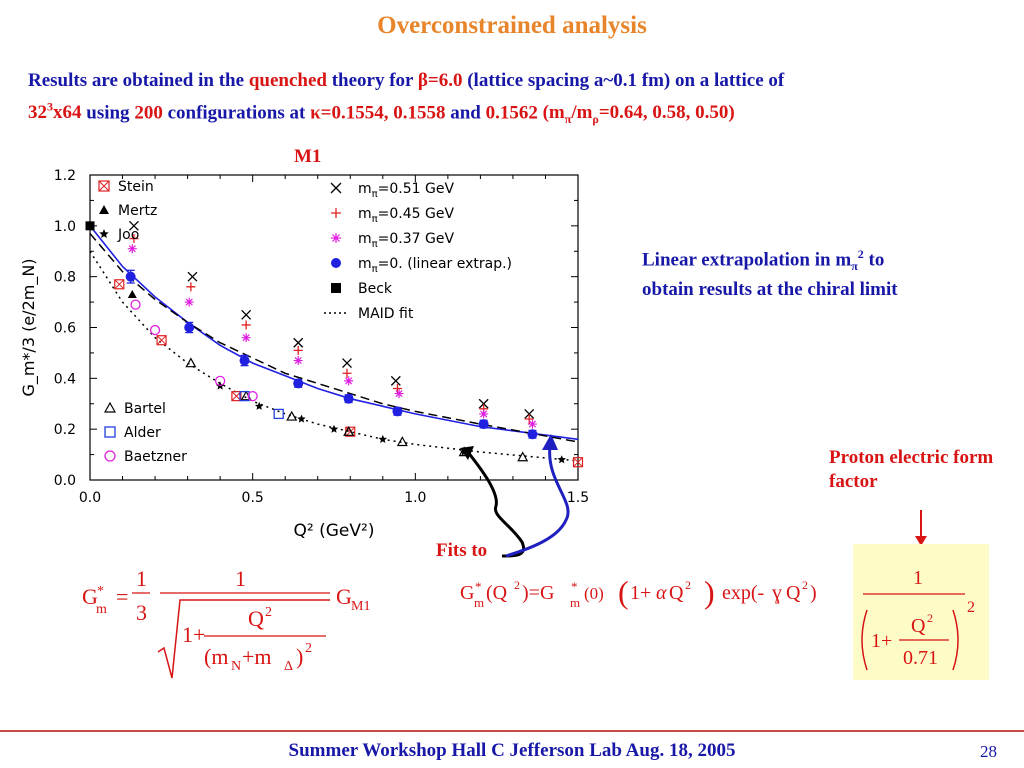  Describe the element at coordinates (136, 187) in the screenshot. I see `legend-label: Stein` at that location.